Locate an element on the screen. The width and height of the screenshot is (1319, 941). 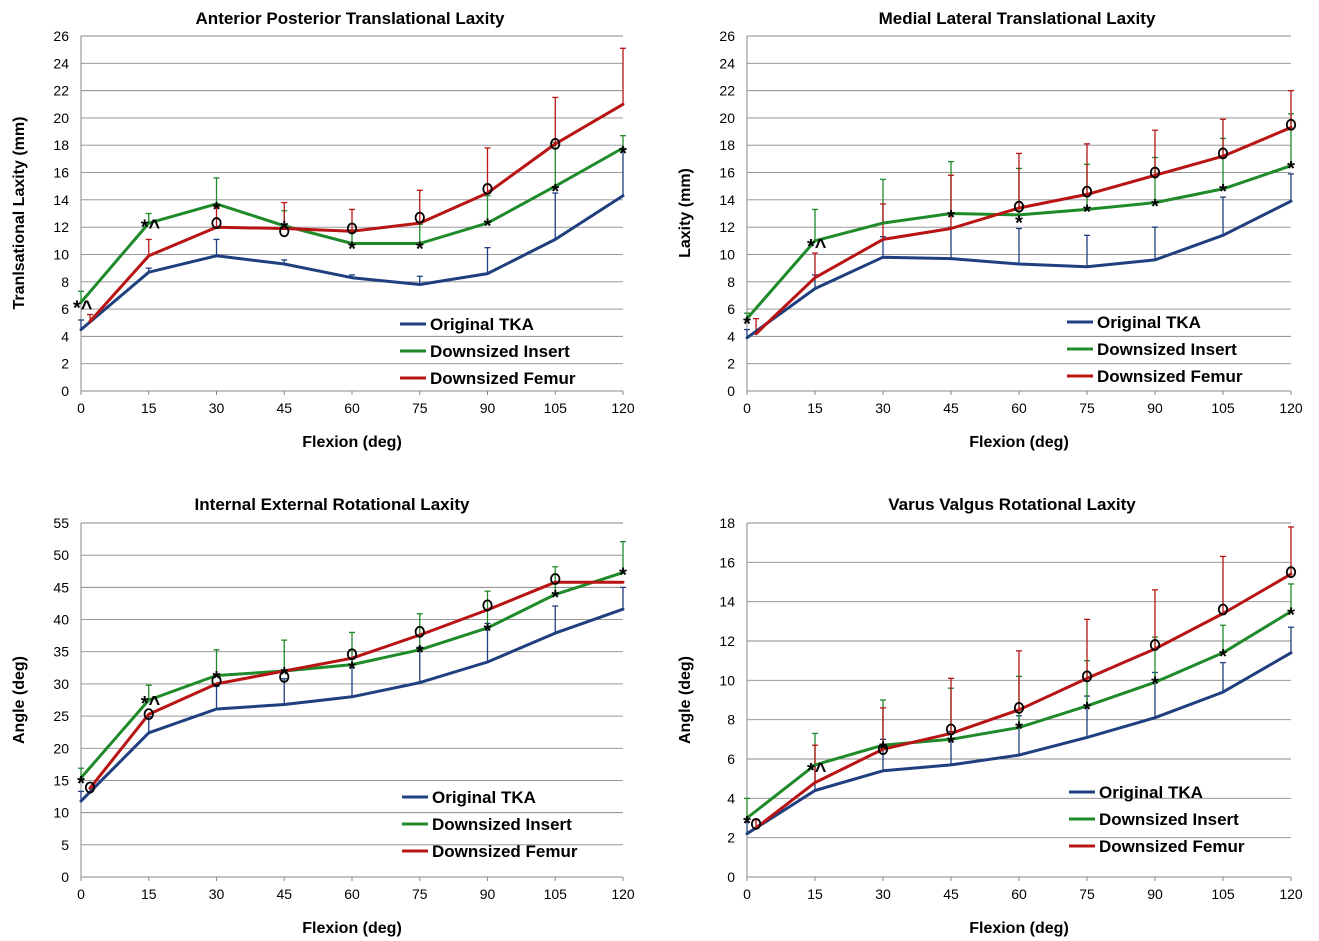
y-tick-label: 10 is located at coordinates (61, 254).